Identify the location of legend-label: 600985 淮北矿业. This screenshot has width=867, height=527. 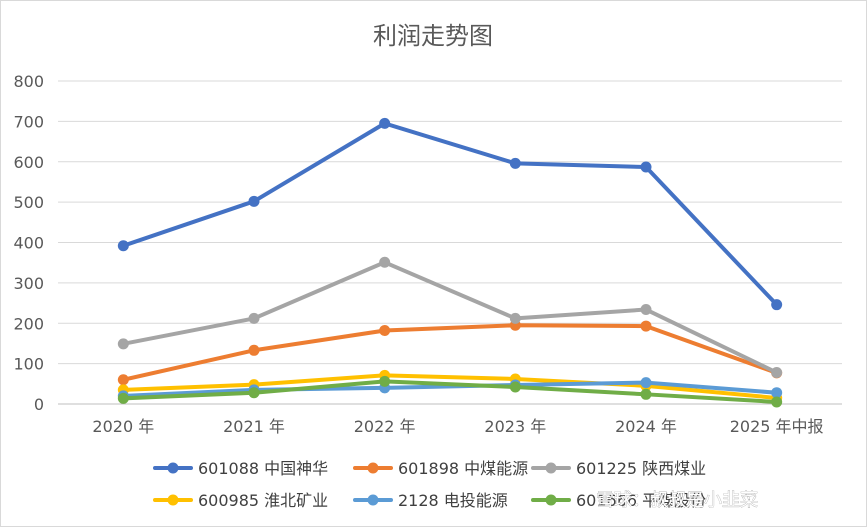
(263, 500).